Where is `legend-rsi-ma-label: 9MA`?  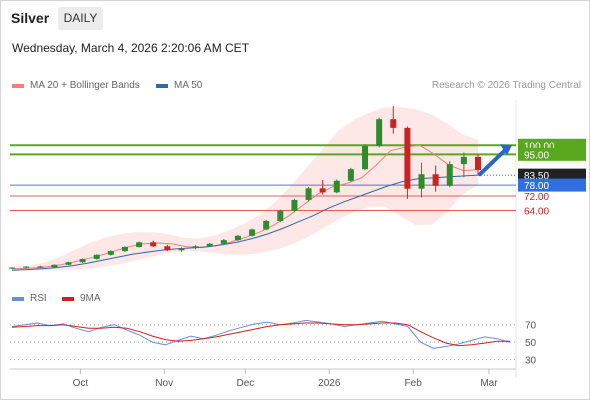 legend-rsi-ma-label: 9MA is located at coordinates (90, 298).